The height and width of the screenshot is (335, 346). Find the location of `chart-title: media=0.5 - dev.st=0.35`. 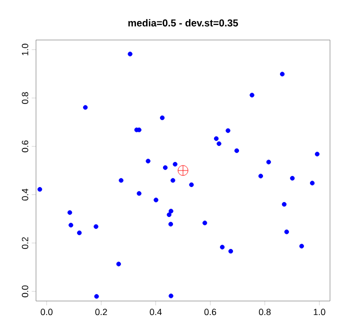

chart-title: media=0.5 - dev.st=0.35 is located at coordinates (183, 22).